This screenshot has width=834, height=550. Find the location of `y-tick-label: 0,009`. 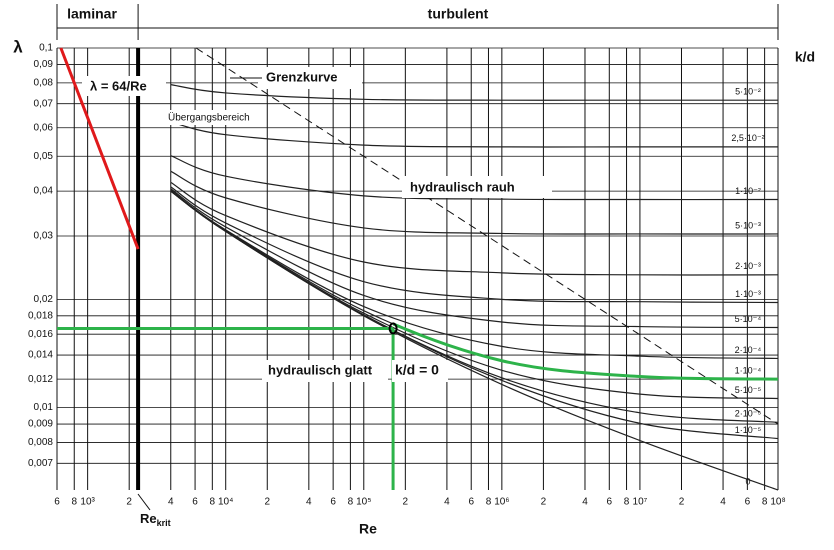

y-tick-label: 0,009 is located at coordinates (40, 424).